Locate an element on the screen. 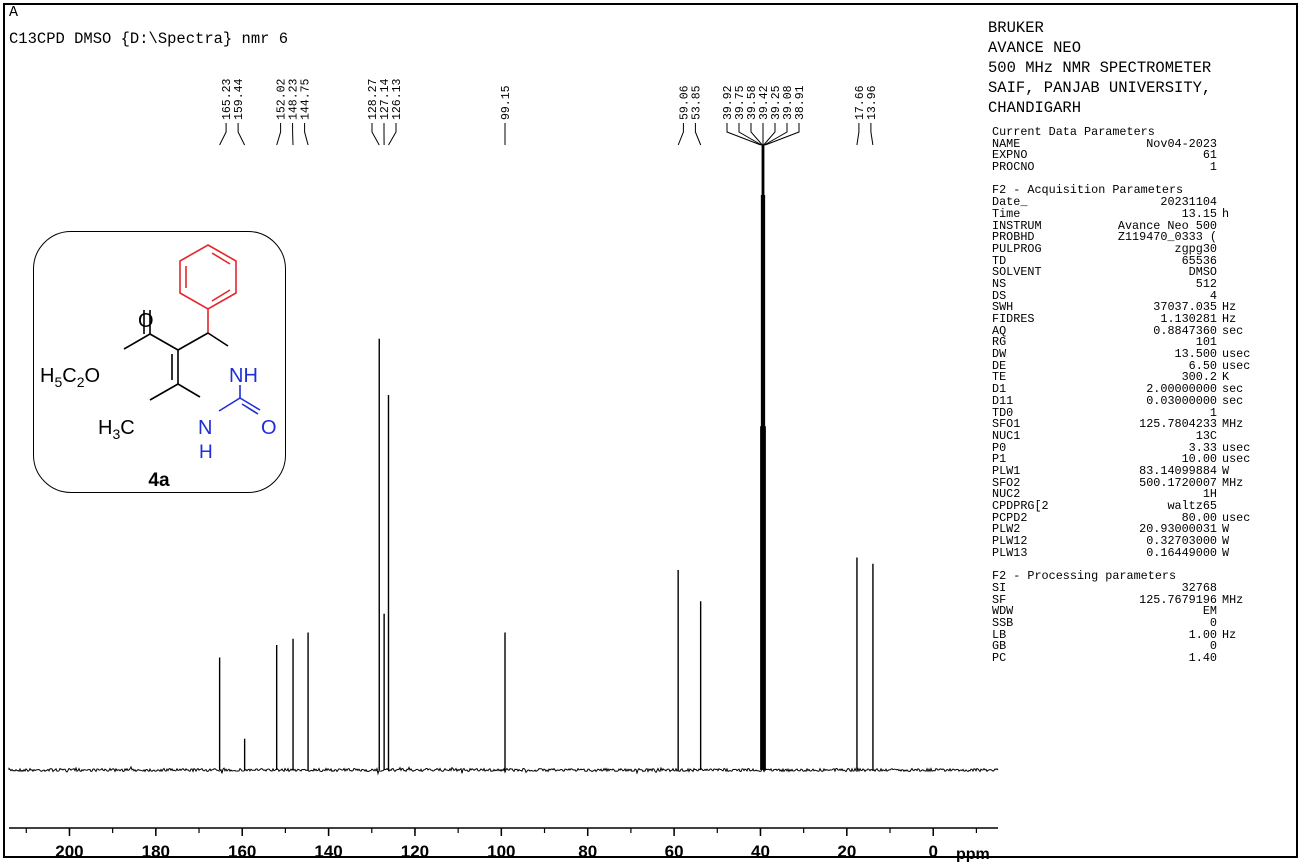 The width and height of the screenshot is (1302, 862). peak-label: 165.23 is located at coordinates (227, 99).